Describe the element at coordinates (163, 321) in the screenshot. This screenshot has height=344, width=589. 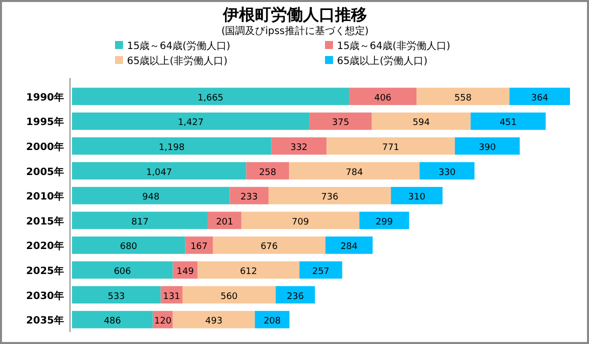
I see `data-label: 120` at that location.